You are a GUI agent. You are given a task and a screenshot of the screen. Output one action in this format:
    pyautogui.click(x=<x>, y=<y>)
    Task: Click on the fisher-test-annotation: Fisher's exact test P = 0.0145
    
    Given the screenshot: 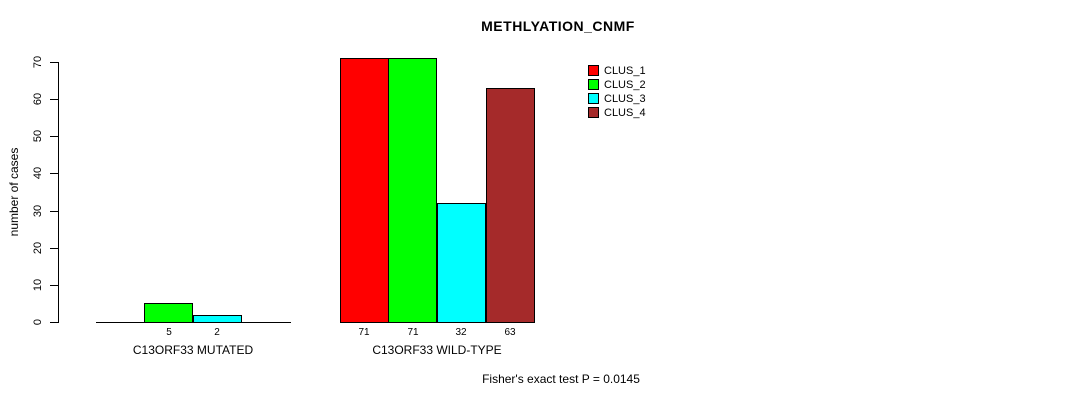 What is the action you would take?
    pyautogui.click(x=561, y=379)
    